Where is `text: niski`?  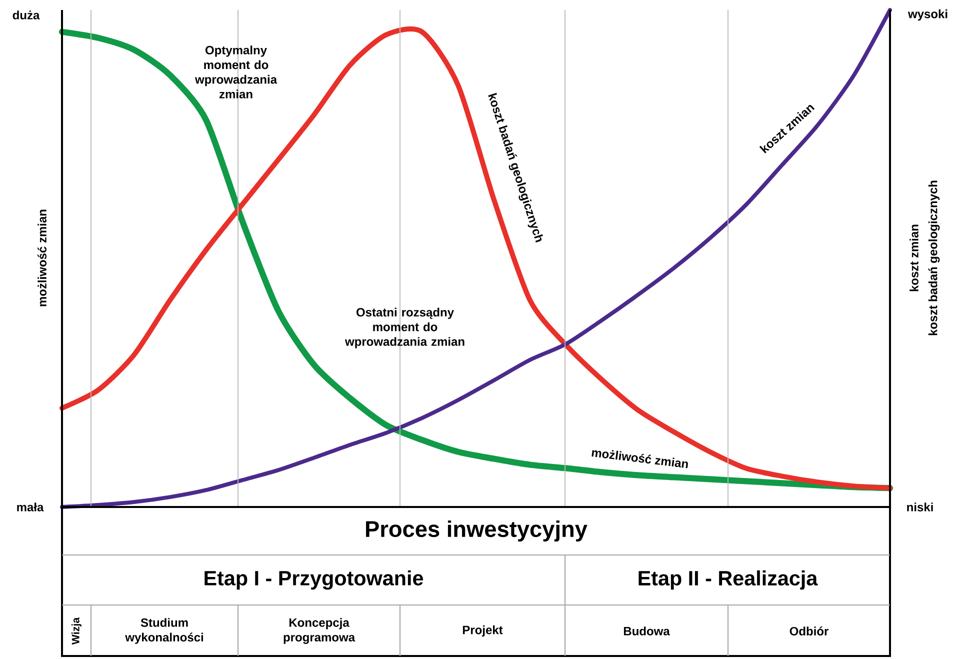 text: niski is located at coordinates (920, 507).